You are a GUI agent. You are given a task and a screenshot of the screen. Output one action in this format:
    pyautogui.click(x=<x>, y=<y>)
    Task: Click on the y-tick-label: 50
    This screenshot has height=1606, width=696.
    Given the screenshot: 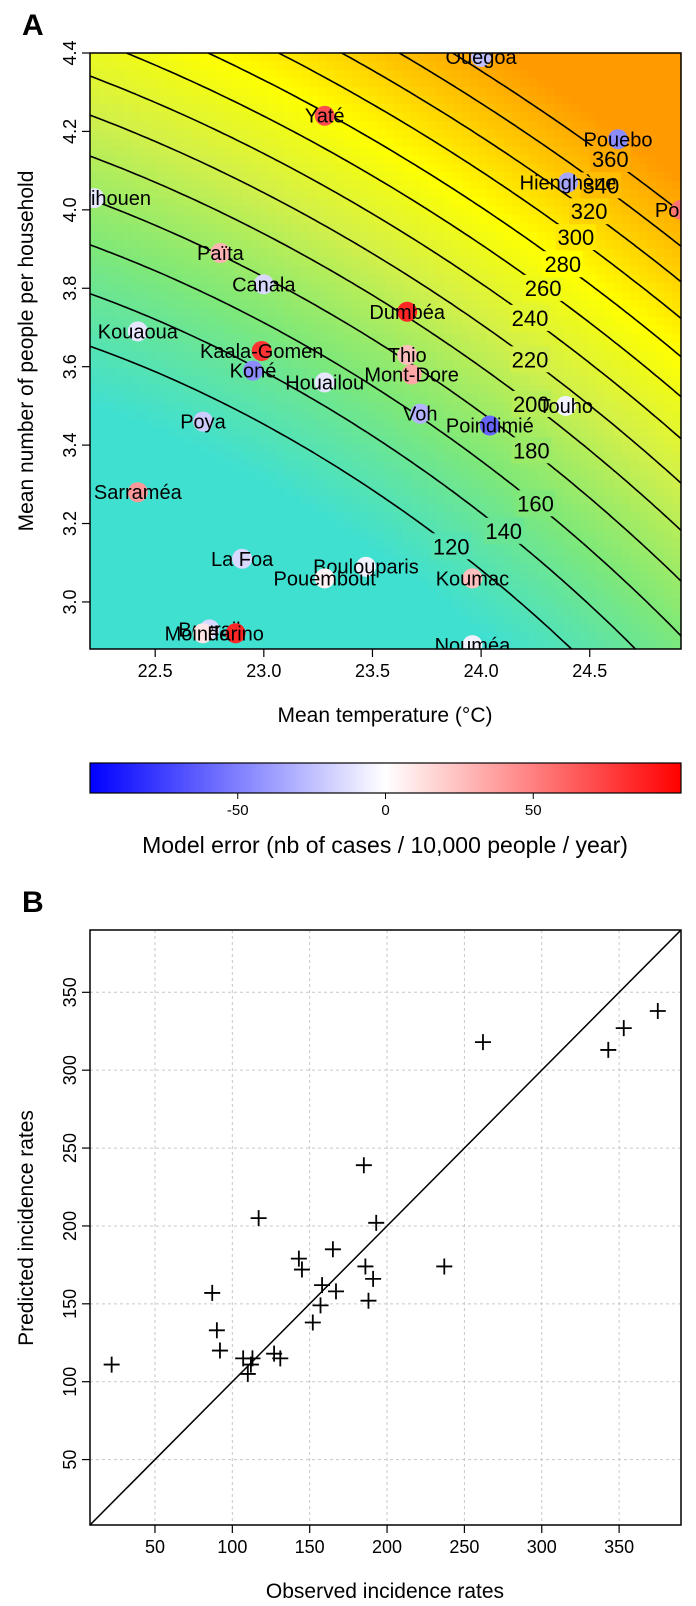 What is the action you would take?
    pyautogui.click(x=70, y=1460)
    